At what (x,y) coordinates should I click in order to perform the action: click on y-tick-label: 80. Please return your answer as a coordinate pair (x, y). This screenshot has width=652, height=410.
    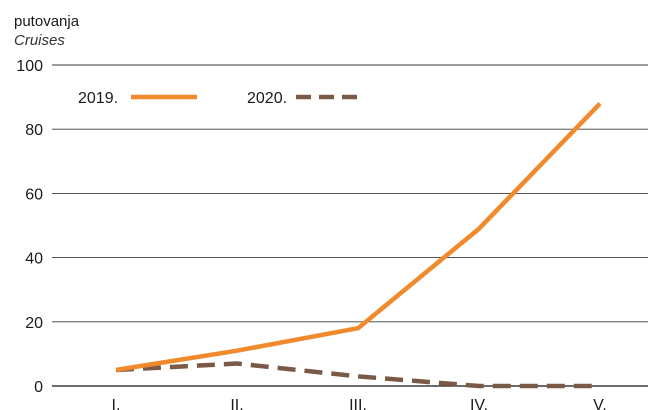
    Looking at the image, I should click on (34, 130).